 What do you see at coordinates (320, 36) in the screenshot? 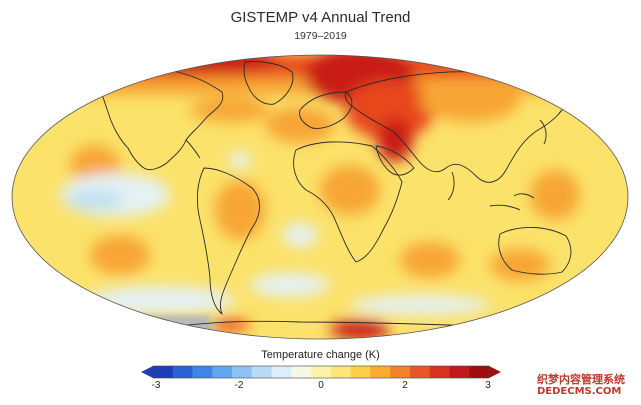
I see `map-subtitle: 1979–2019` at bounding box center [320, 36].